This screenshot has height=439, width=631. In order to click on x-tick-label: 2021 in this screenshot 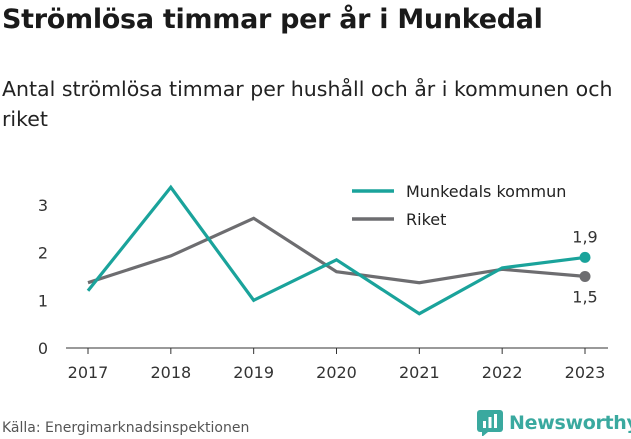, I will do `click(419, 372)`.